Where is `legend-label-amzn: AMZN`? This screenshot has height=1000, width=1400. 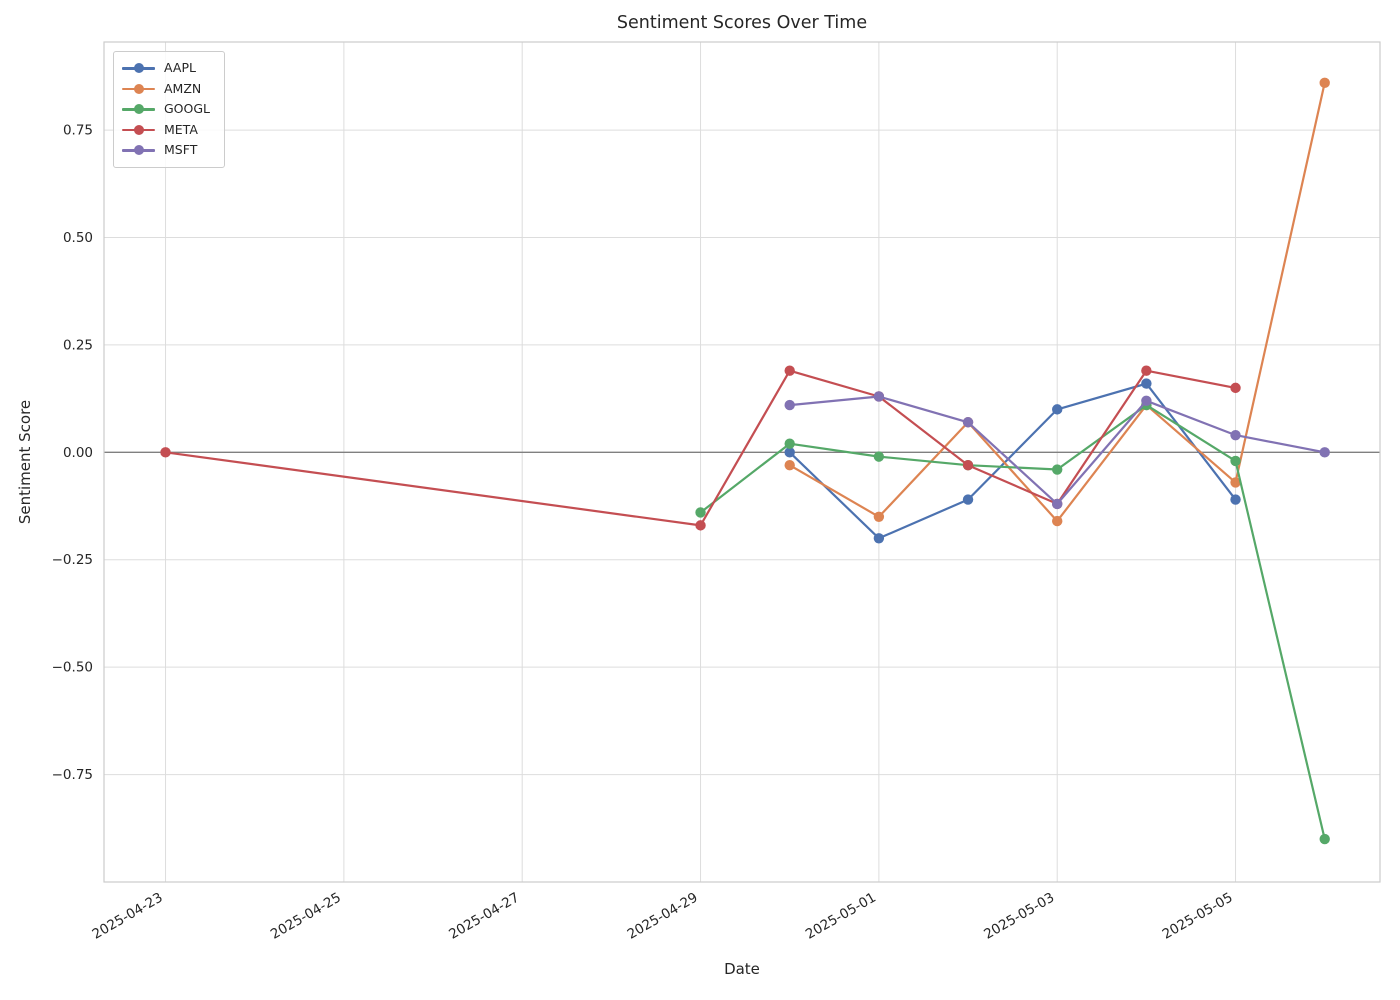 legend-label-amzn: AMZN is located at coordinates (183, 88).